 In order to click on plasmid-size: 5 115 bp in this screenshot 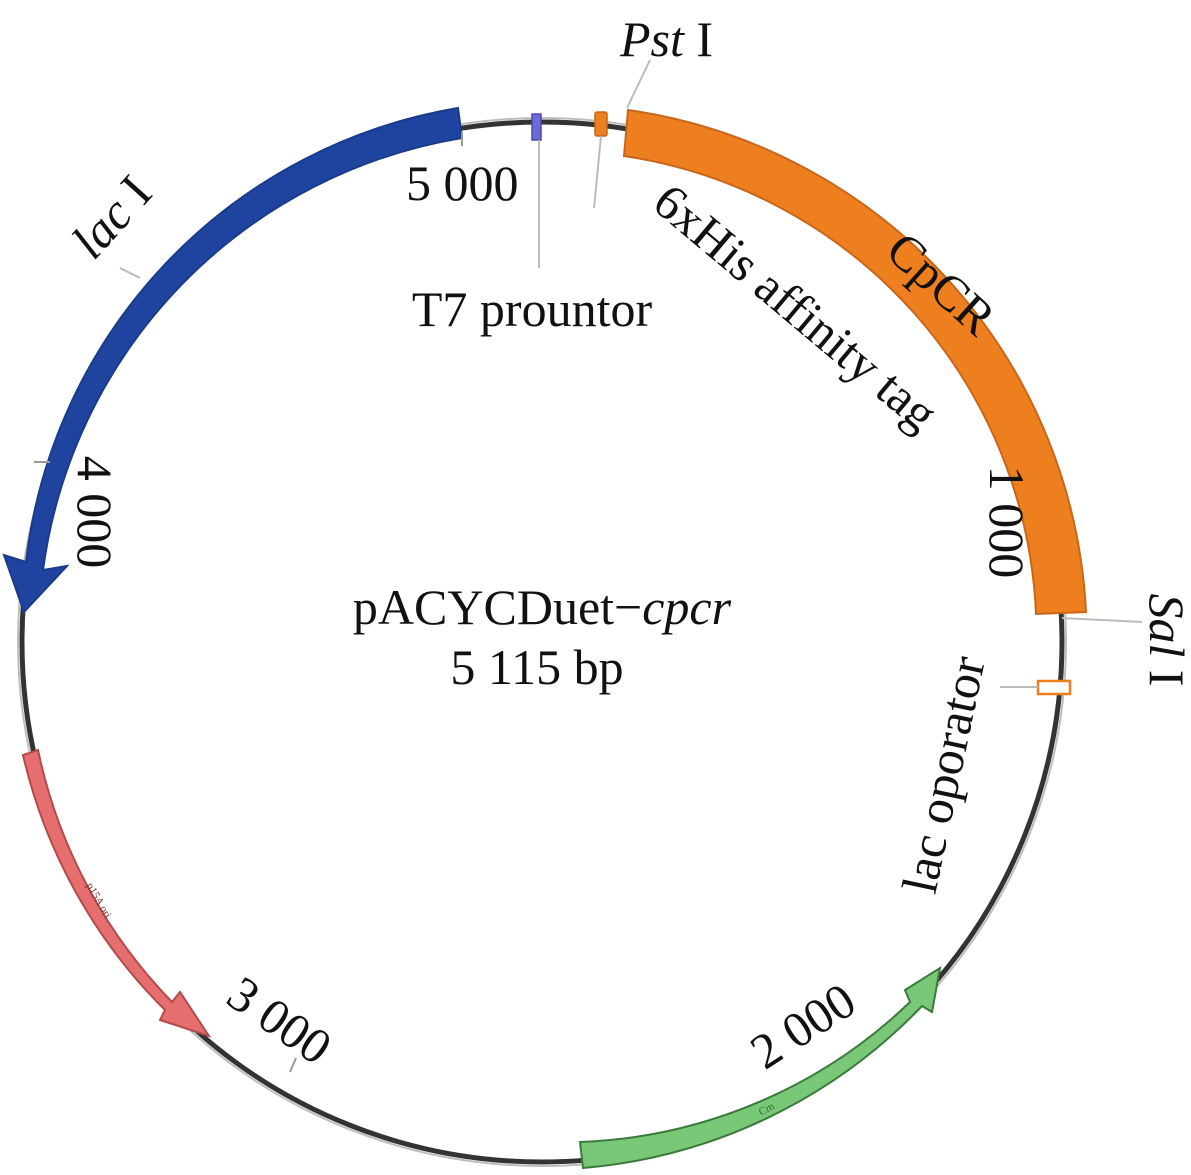, I will do `click(536, 667)`.